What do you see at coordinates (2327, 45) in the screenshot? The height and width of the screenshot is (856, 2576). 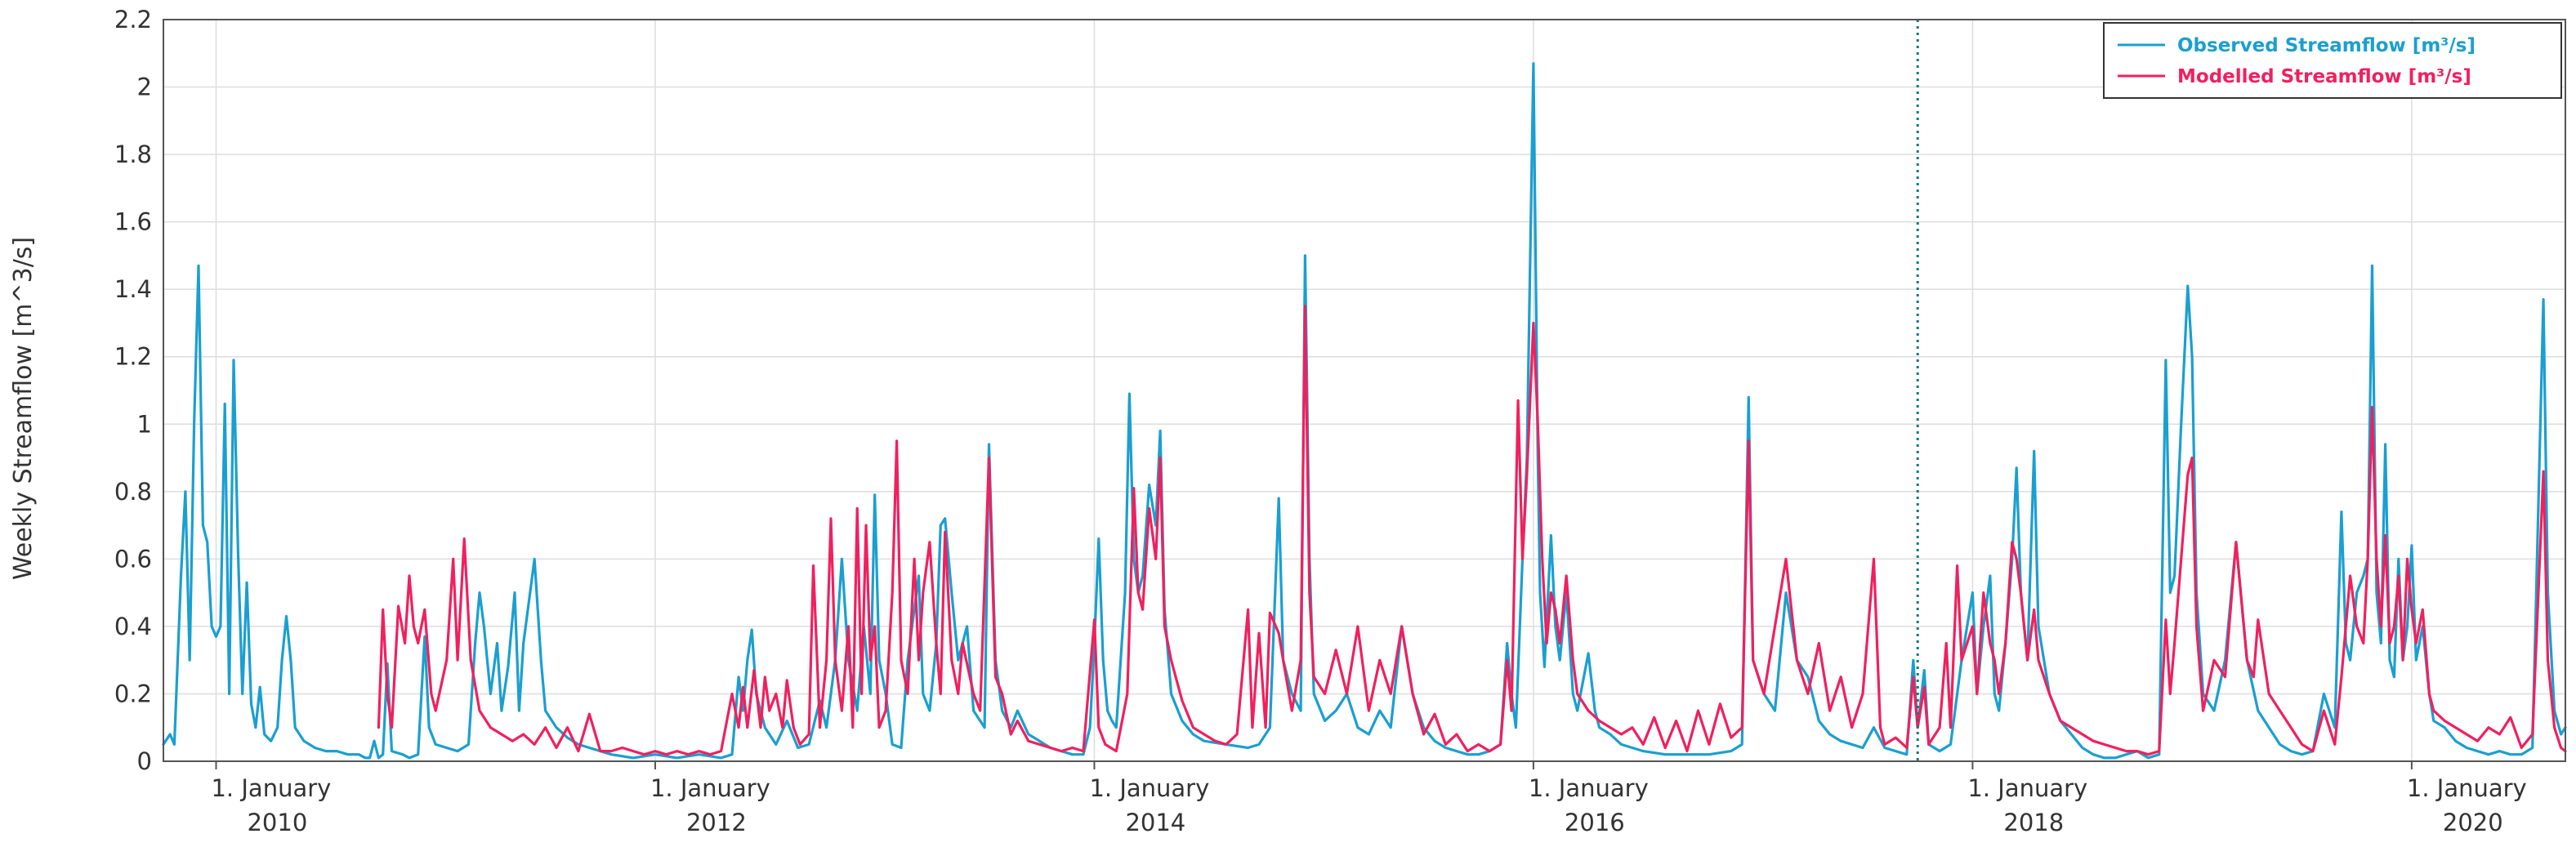 I see `legend-label-observed: Observed Streamflow [m³/s]` at bounding box center [2327, 45].